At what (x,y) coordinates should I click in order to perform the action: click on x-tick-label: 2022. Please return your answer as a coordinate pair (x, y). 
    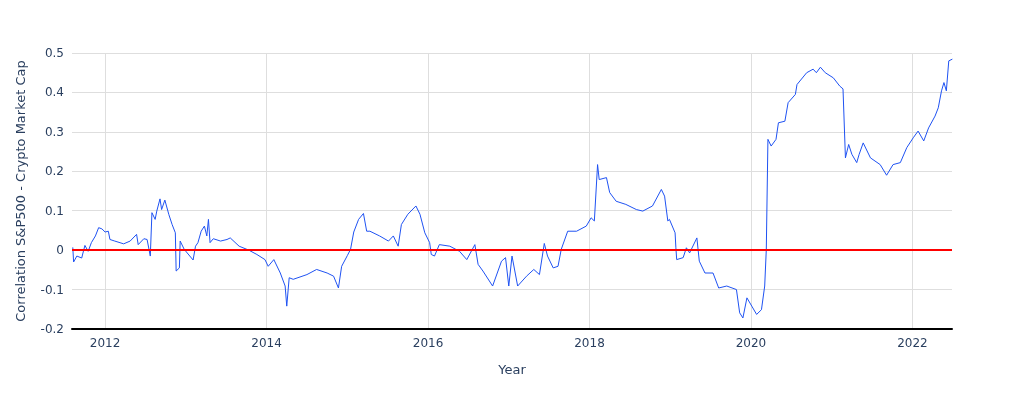
    Looking at the image, I should click on (912, 343).